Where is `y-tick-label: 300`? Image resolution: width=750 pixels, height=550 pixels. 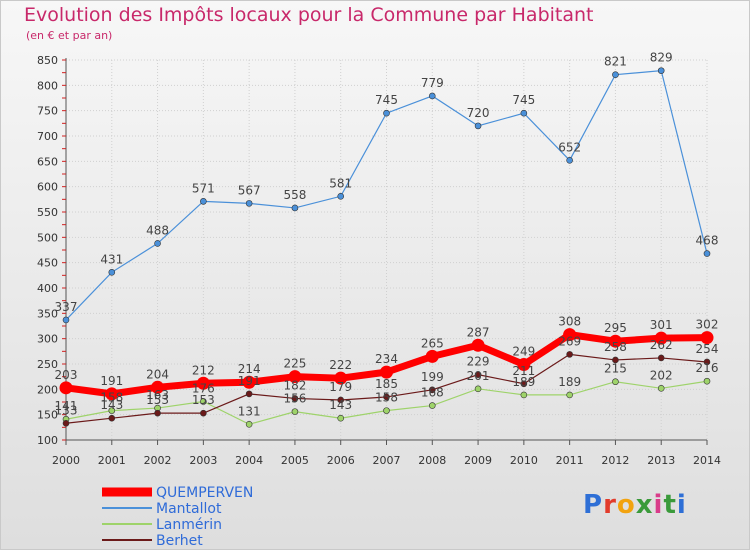 y-tick-label: 300 is located at coordinates (47, 339).